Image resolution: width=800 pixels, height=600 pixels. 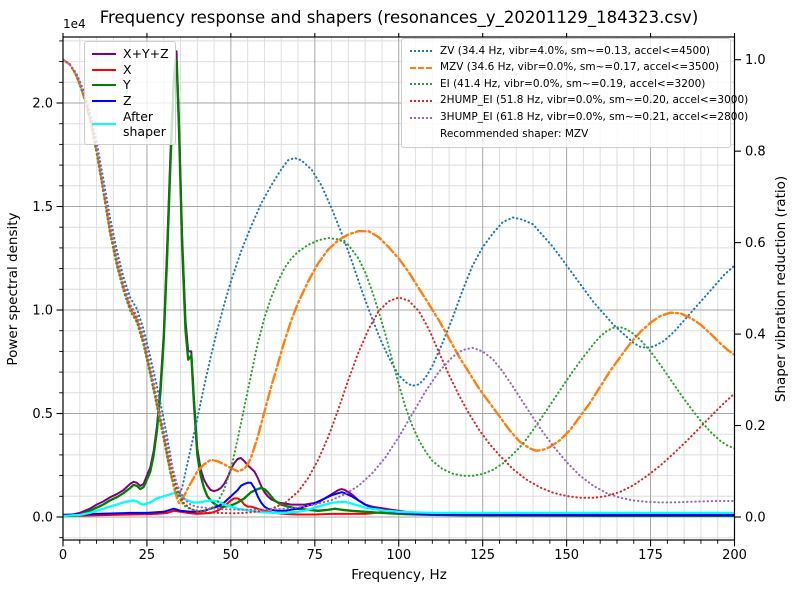 I want to click on legend-item-z: Z, so click(x=130, y=101).